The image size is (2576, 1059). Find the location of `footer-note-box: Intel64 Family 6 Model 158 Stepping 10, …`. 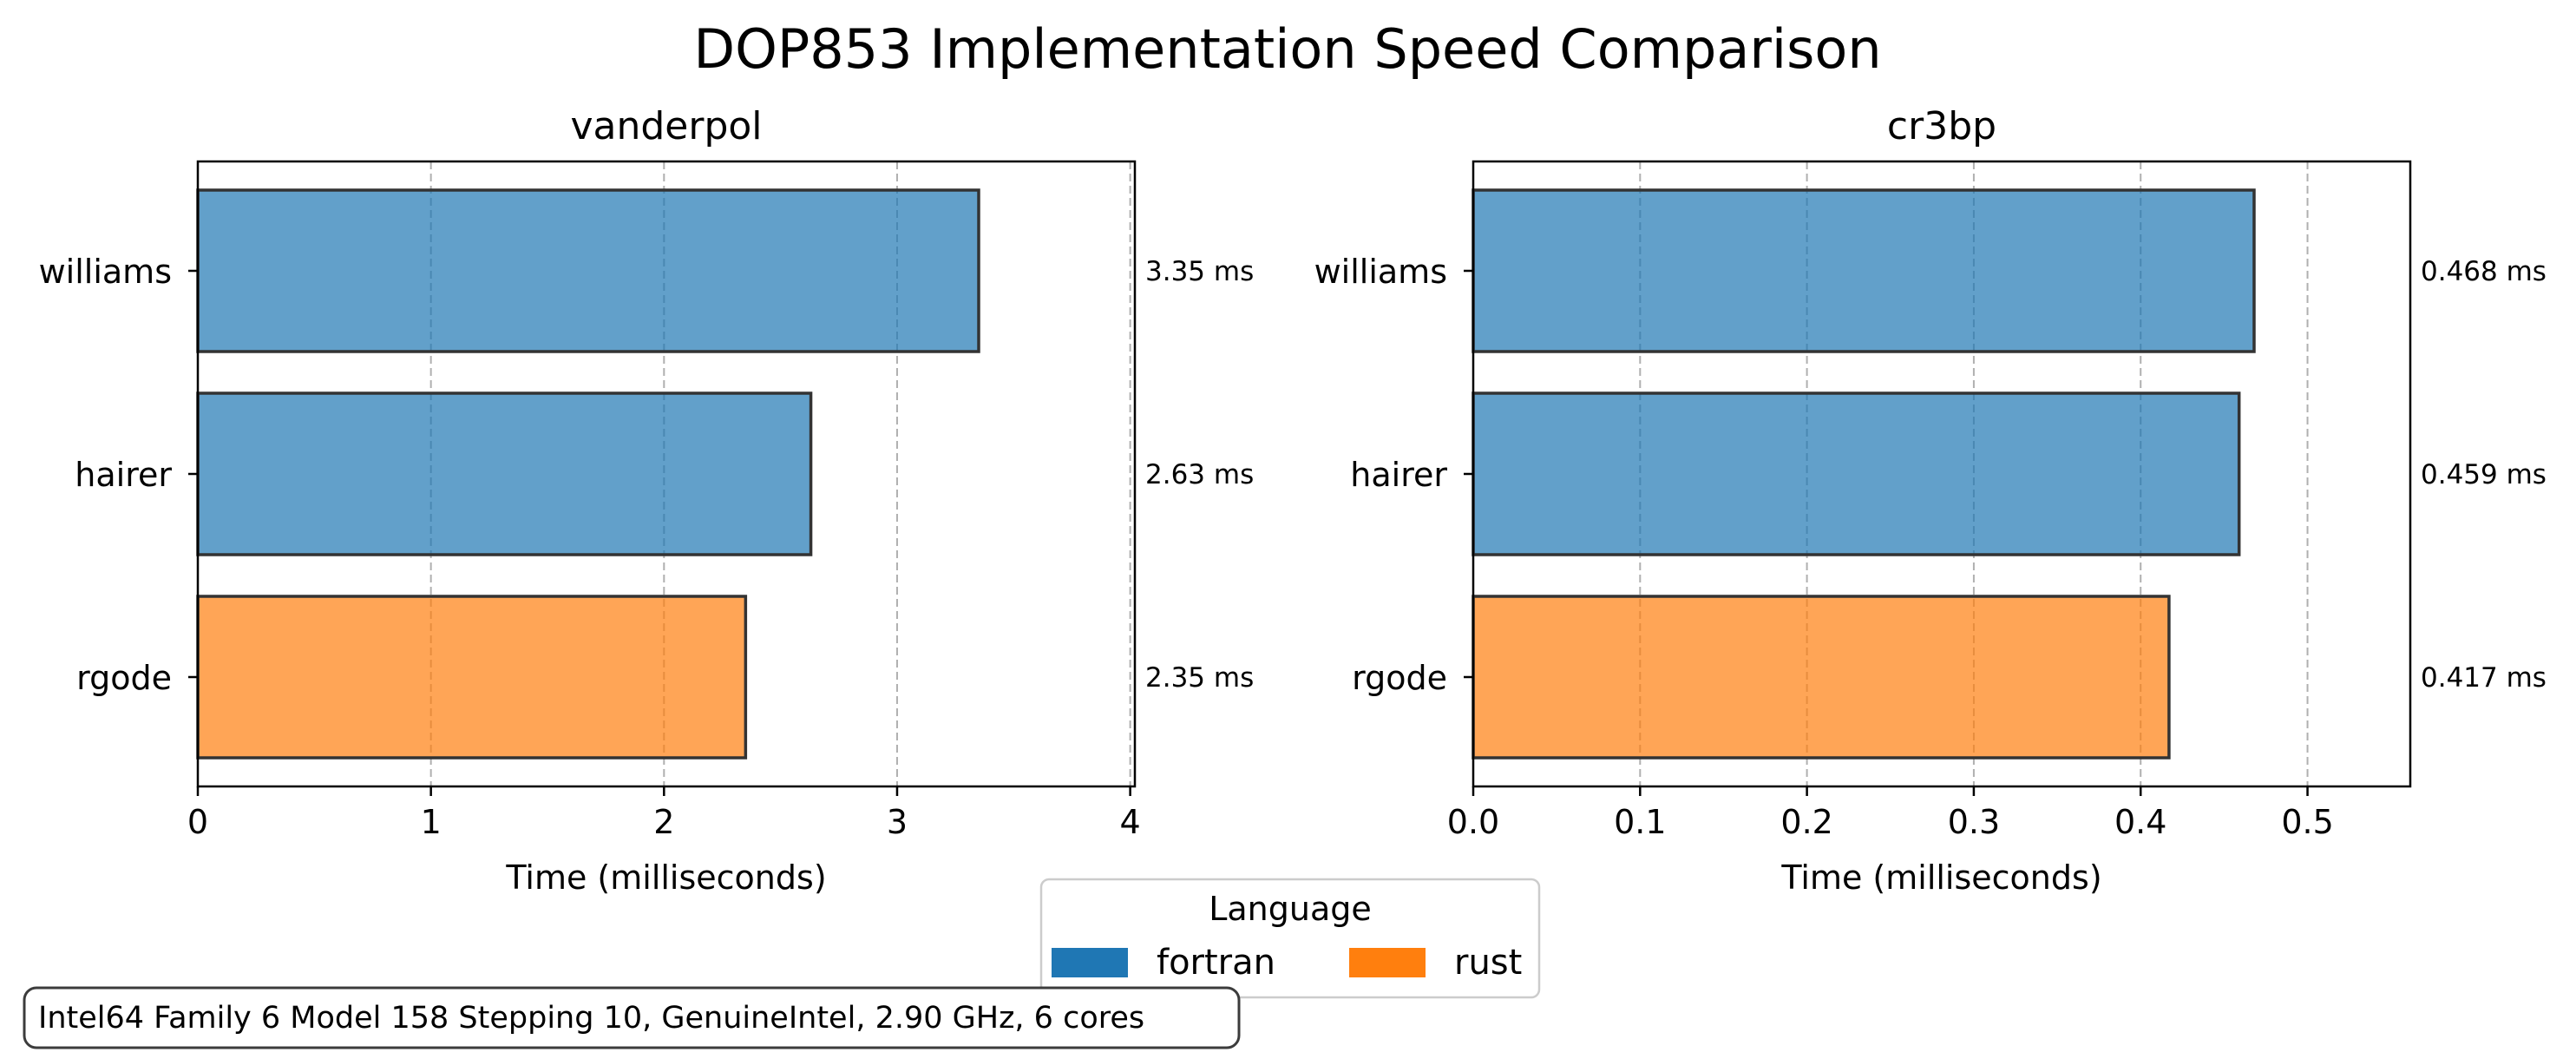

footer-note-box: Intel64 Family 6 Model 158 Stepping 10, … is located at coordinates (632, 1017).